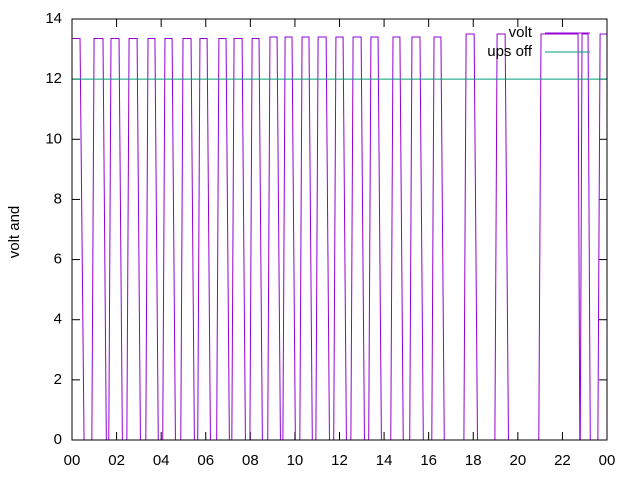 The width and height of the screenshot is (640, 480). What do you see at coordinates (58, 319) in the screenshot?
I see `y-tick-label: 4` at bounding box center [58, 319].